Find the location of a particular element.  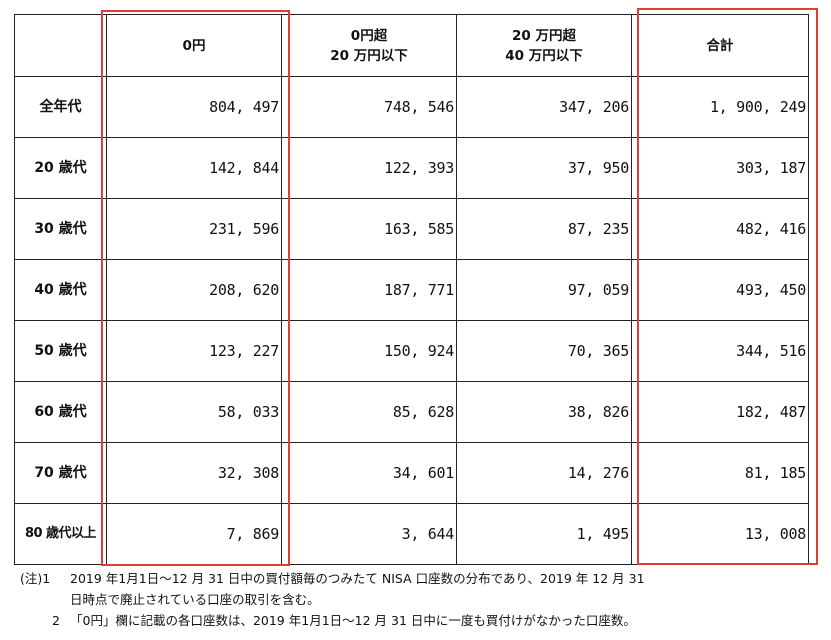

table-row: 60 歳代 58, 033 85, 628 38, 826 182, 487 is located at coordinates (411, 412).